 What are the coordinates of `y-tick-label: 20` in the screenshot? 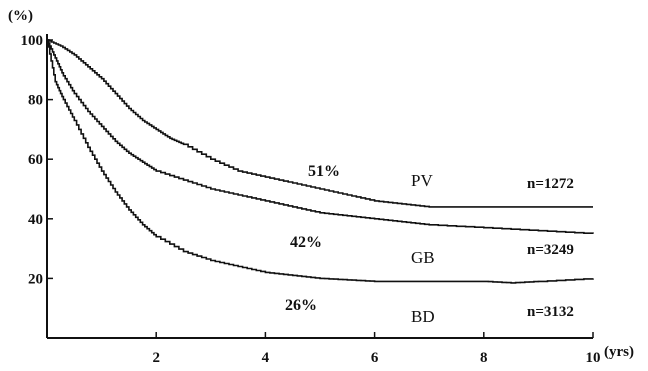 It's located at (35, 279).